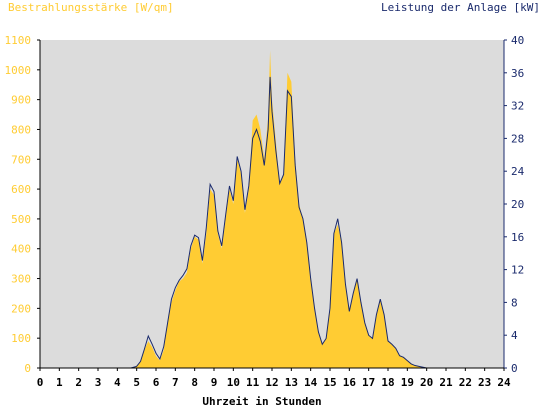  Describe the element at coordinates (517, 270) in the screenshot. I see `right-tick-label: 12` at that location.